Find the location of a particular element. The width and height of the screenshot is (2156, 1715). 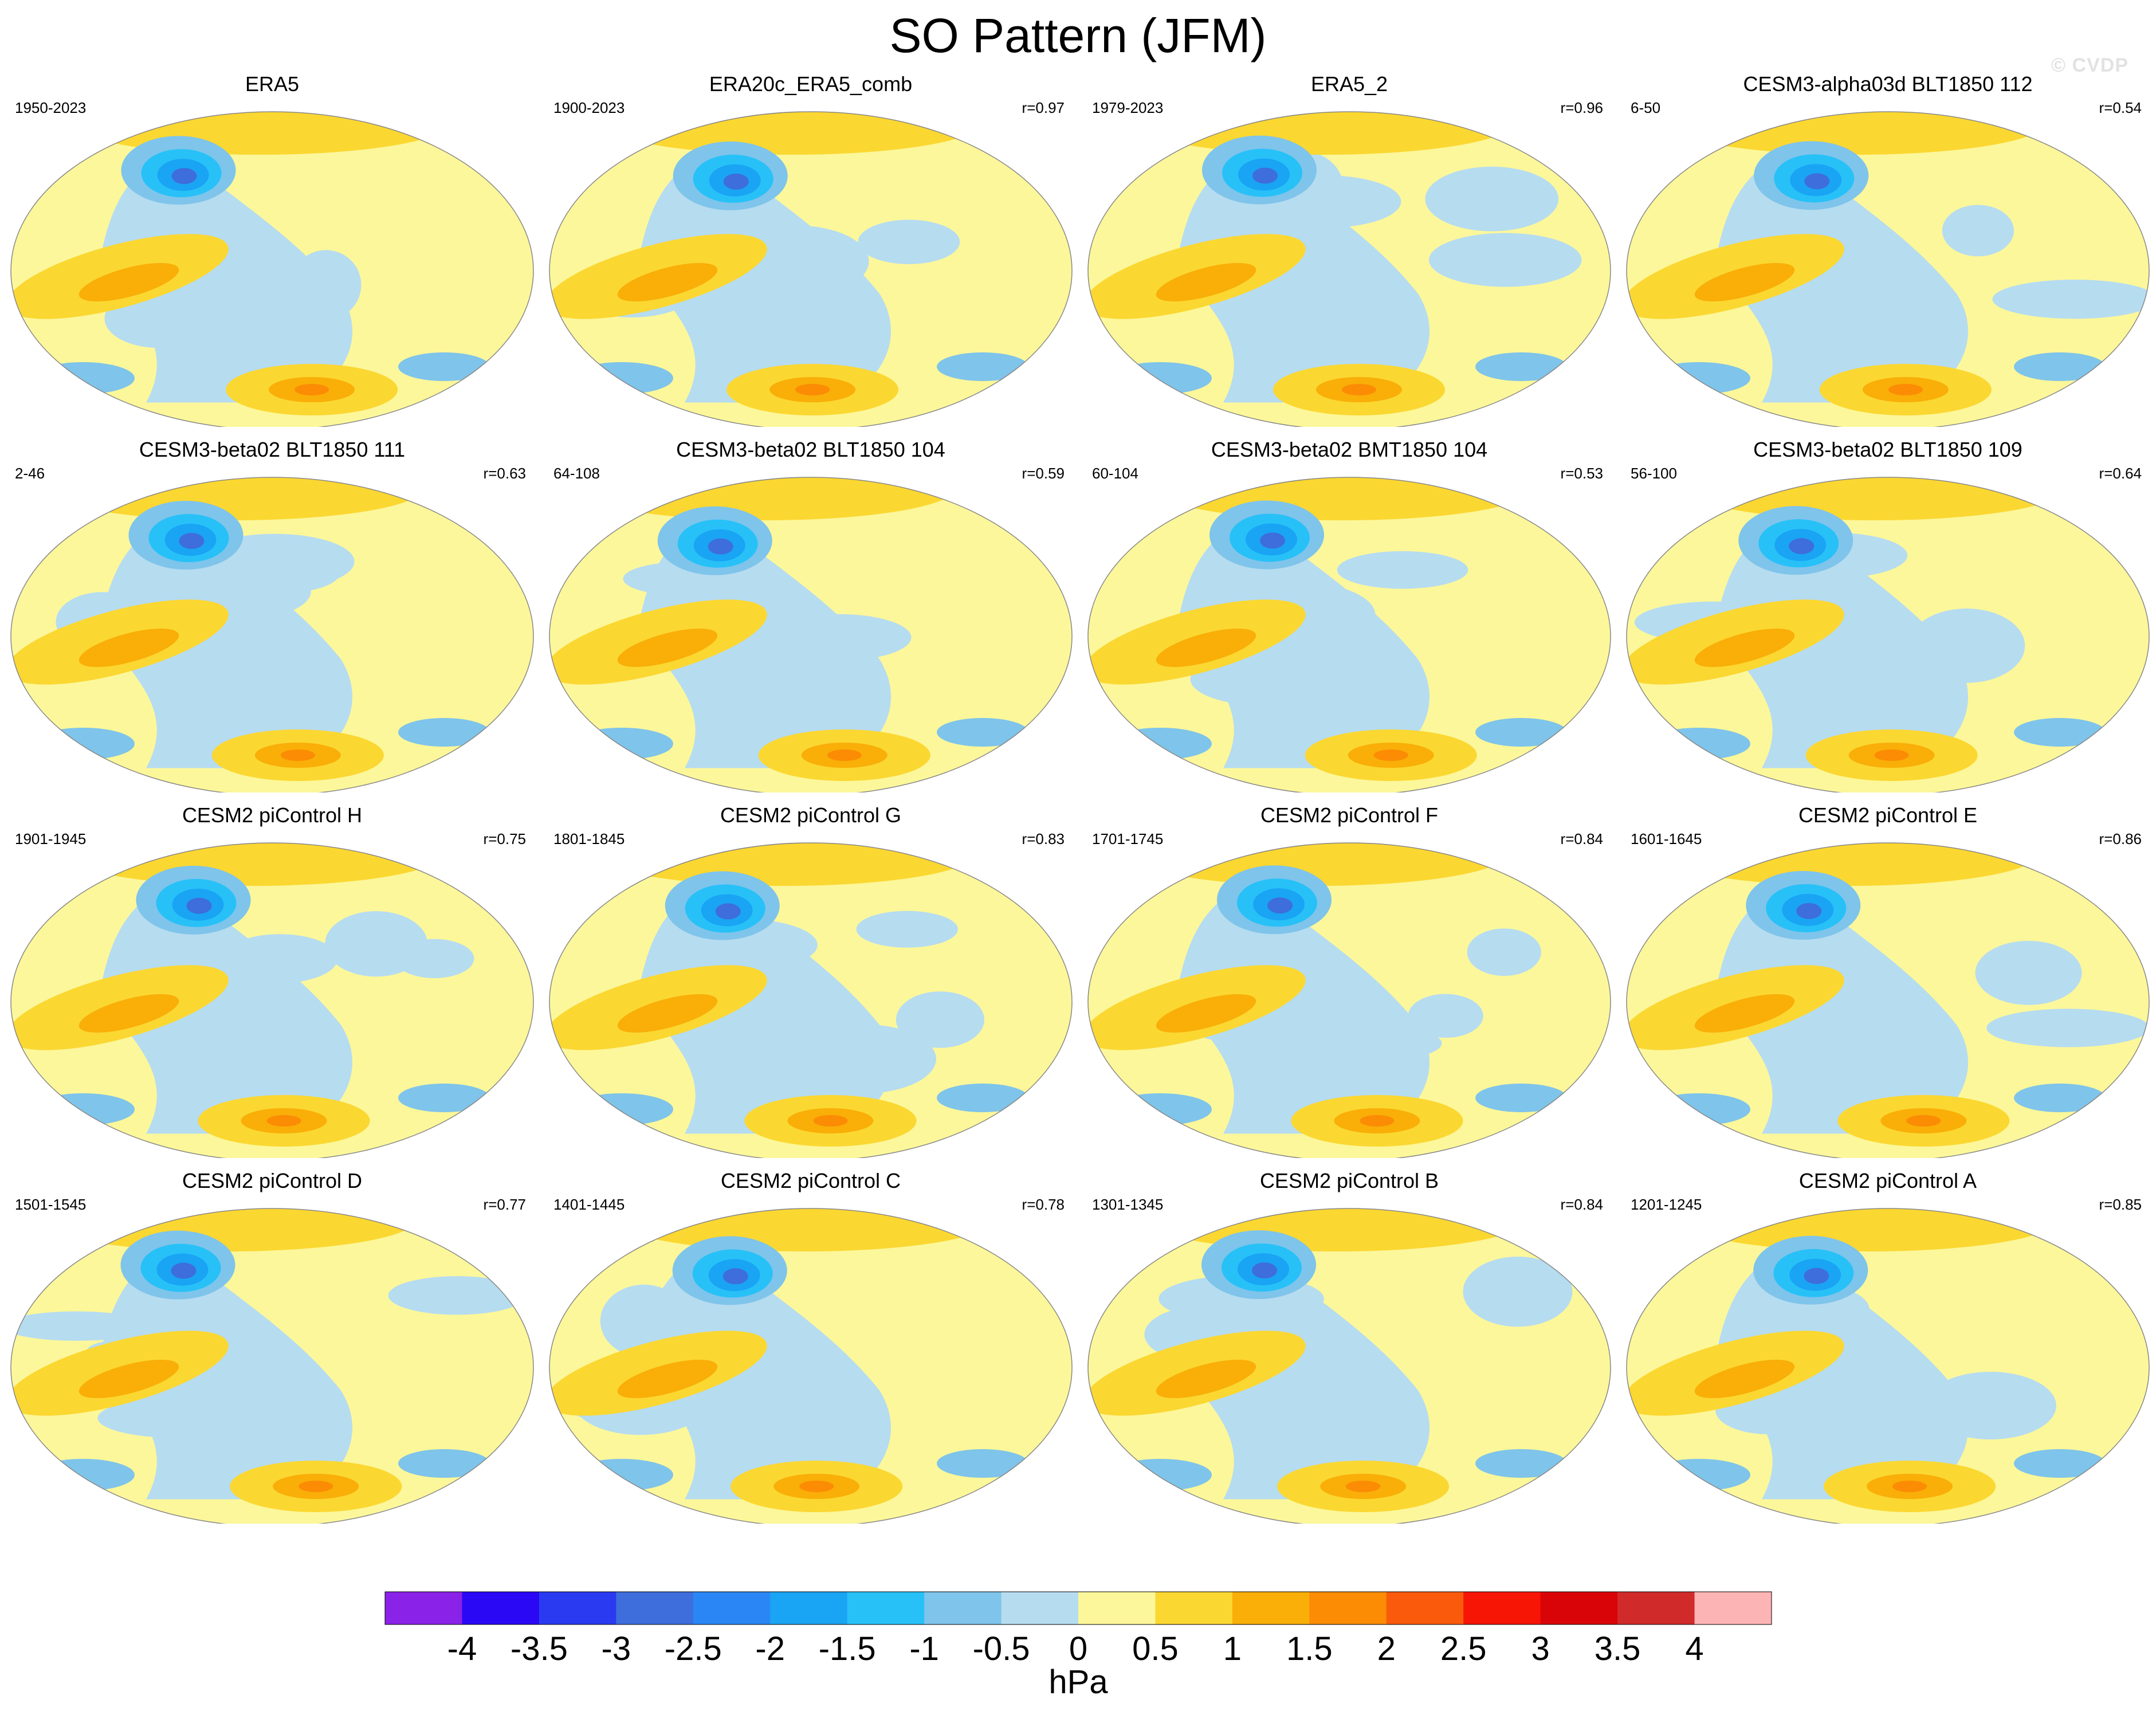

panel-years: 1801-1845 is located at coordinates (589, 838).